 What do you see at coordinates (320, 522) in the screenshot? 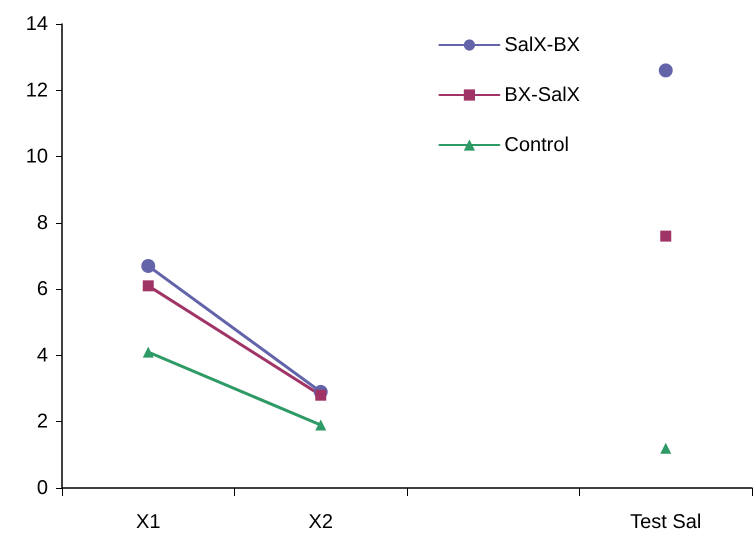
I see `x-tick-label: X2` at bounding box center [320, 522].